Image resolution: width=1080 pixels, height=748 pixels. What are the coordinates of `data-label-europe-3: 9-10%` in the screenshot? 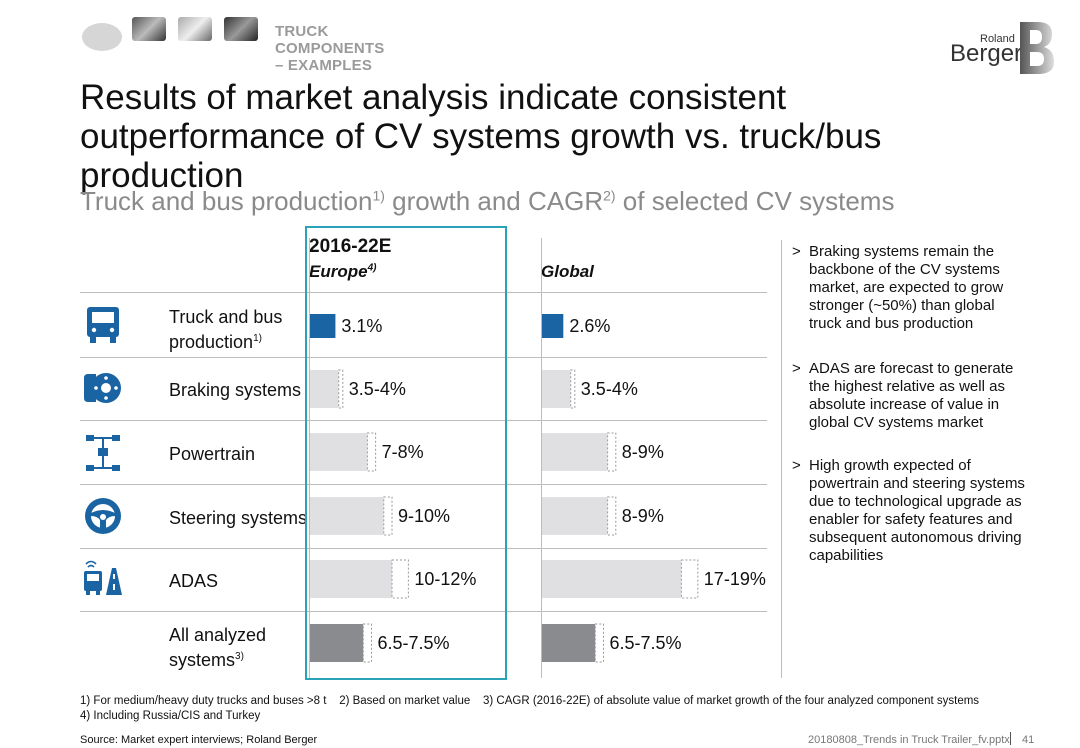 It's located at (424, 516).